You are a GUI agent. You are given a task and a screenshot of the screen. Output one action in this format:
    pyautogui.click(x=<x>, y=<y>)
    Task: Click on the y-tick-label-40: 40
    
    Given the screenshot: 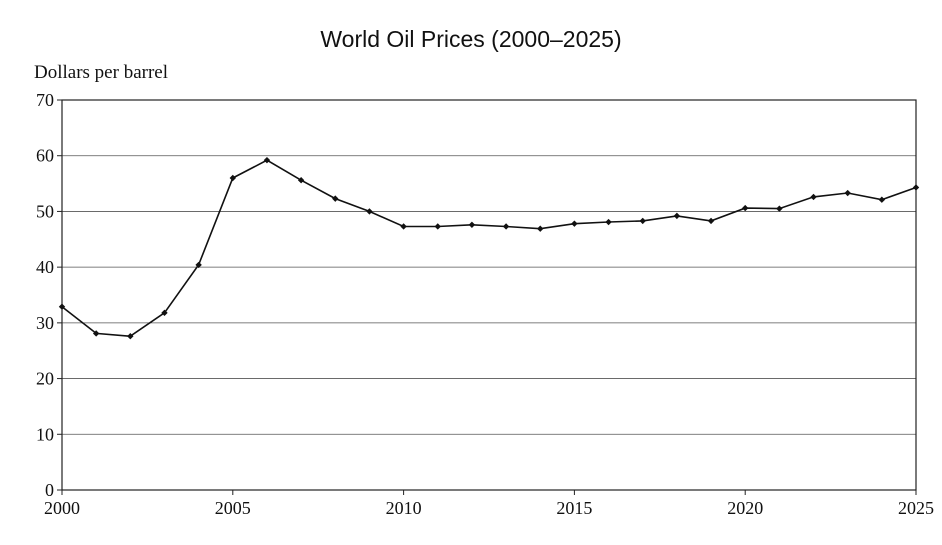 What is the action you would take?
    pyautogui.click(x=45, y=267)
    